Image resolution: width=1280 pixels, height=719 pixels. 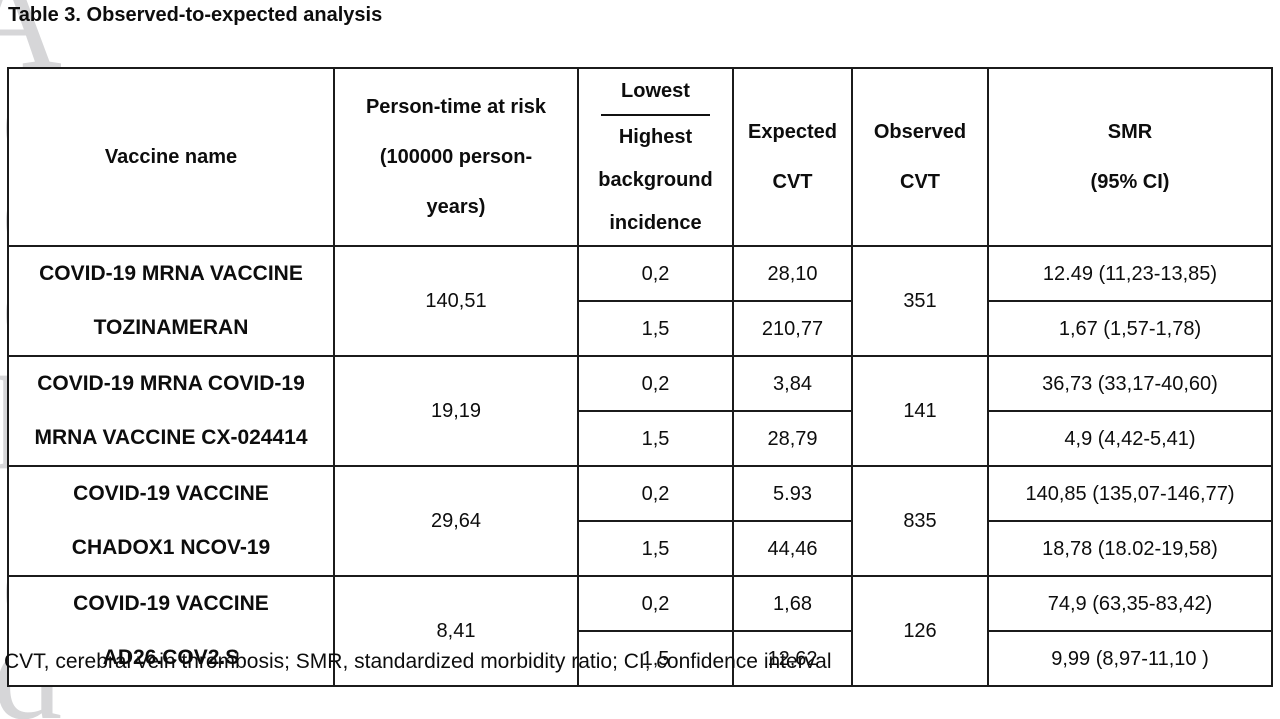 I want to click on smr-cell: 9,99 (8,97-11,10 ), so click(x=1130, y=658).